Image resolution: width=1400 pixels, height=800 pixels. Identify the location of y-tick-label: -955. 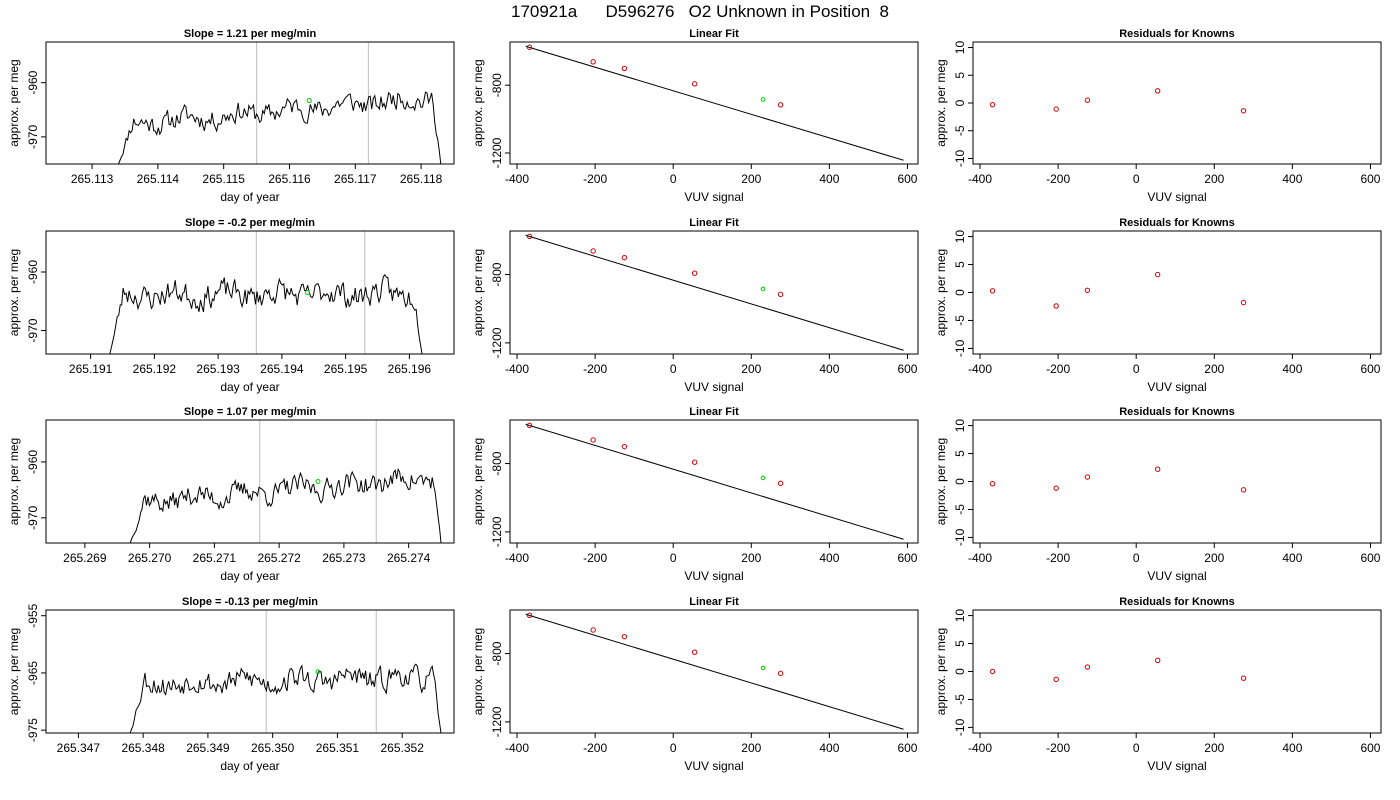
(33, 615).